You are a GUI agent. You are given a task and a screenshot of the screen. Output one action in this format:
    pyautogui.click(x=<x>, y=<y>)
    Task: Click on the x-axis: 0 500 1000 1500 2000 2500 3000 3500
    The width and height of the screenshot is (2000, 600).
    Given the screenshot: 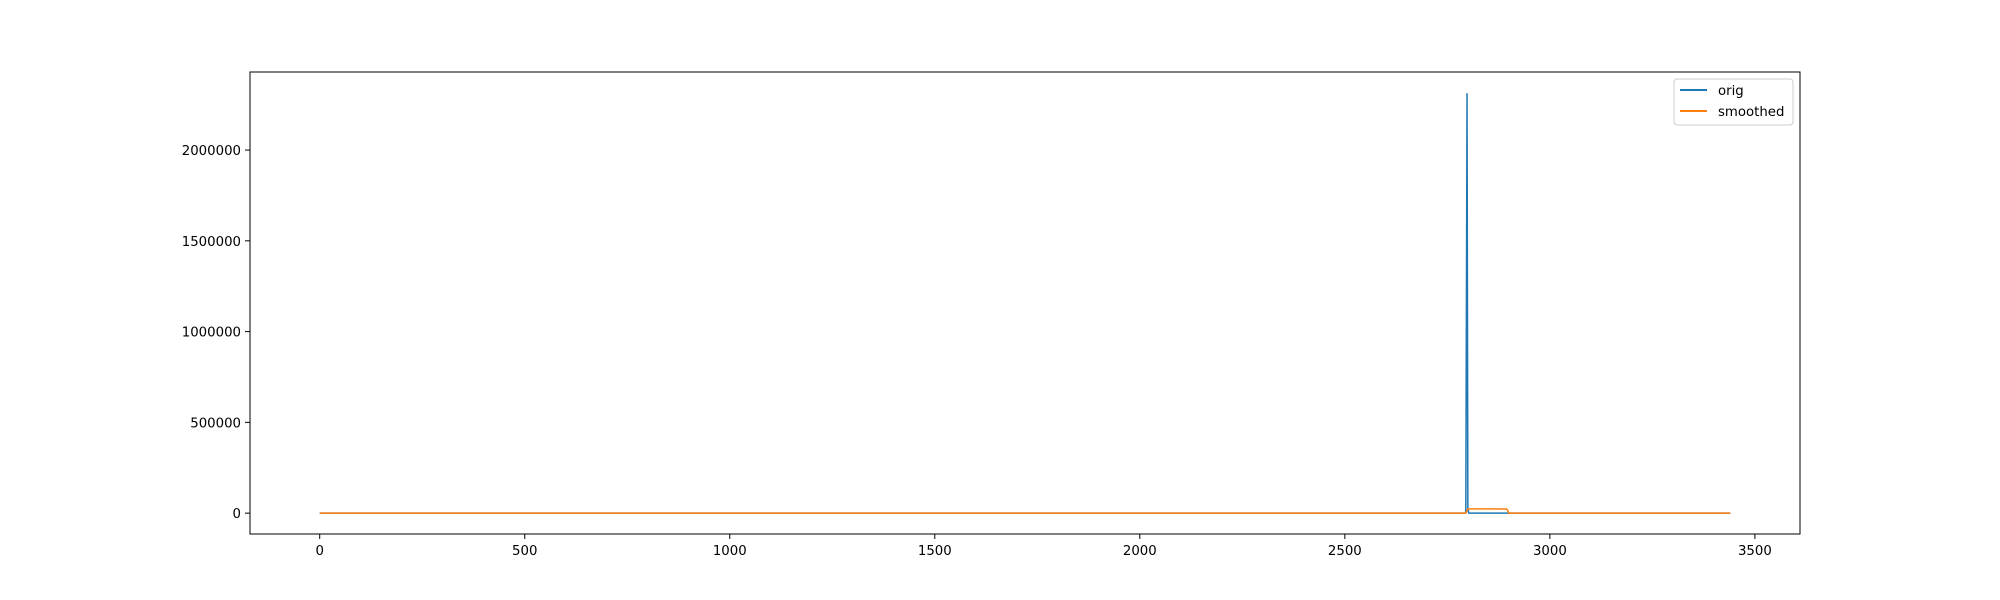 What is the action you would take?
    pyautogui.click(x=1043, y=546)
    